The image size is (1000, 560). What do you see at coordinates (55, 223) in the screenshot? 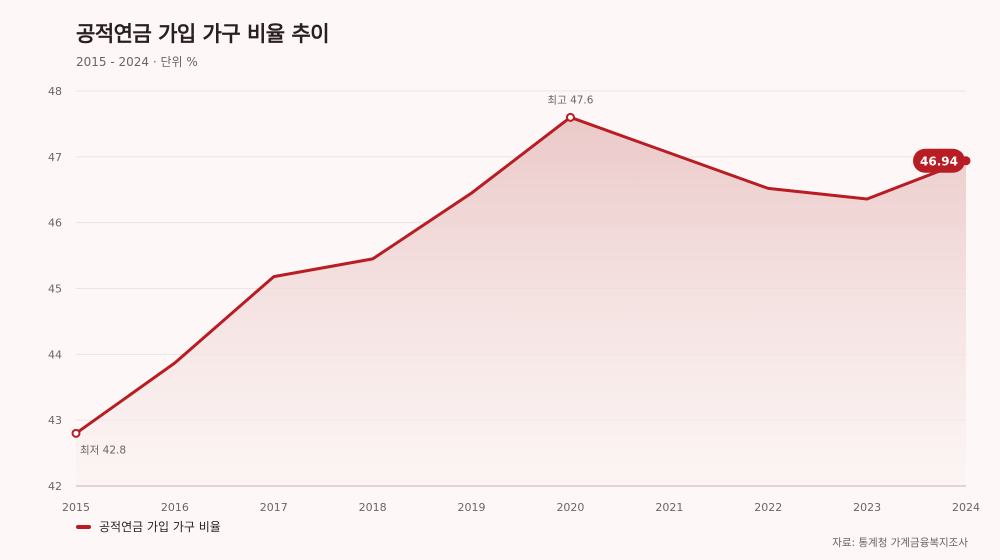
I see `y-tick-label: 46` at bounding box center [55, 223].